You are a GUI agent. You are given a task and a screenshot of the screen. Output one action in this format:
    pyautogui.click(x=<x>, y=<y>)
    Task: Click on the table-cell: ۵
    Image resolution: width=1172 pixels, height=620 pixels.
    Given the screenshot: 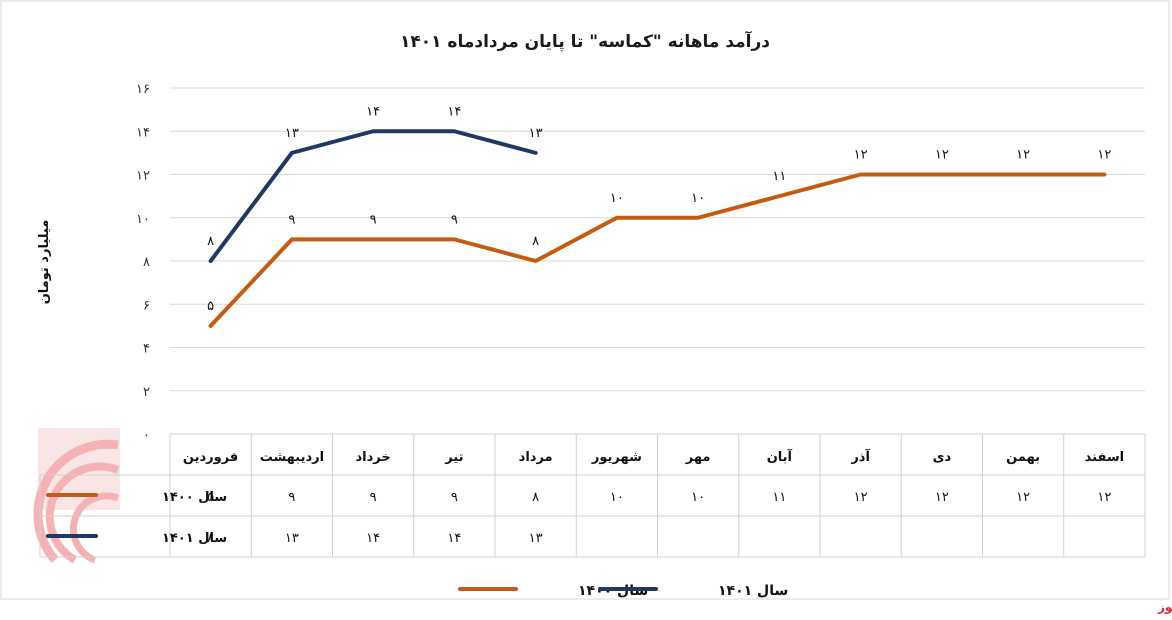 What is the action you would take?
    pyautogui.click(x=210, y=497)
    